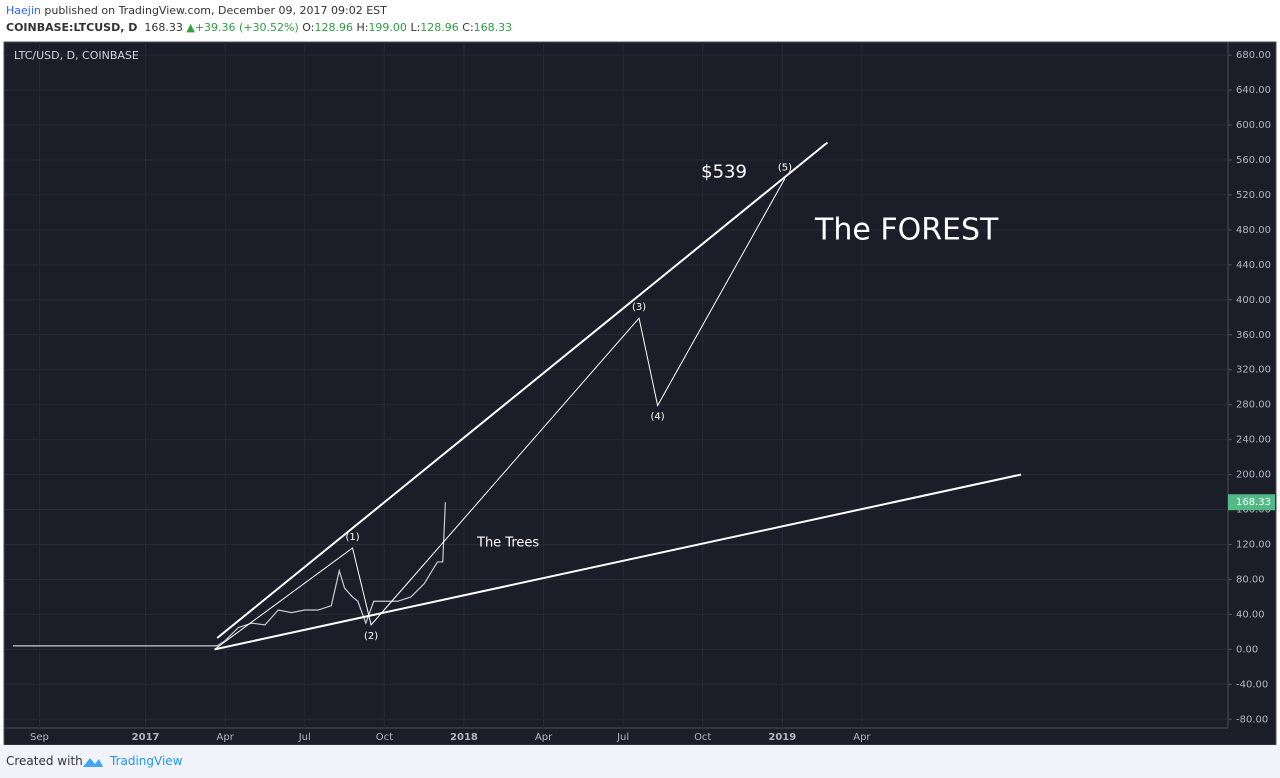 The image size is (1280, 778). What do you see at coordinates (1253, 230) in the screenshot?
I see `y-tick-label: 480.00` at bounding box center [1253, 230].